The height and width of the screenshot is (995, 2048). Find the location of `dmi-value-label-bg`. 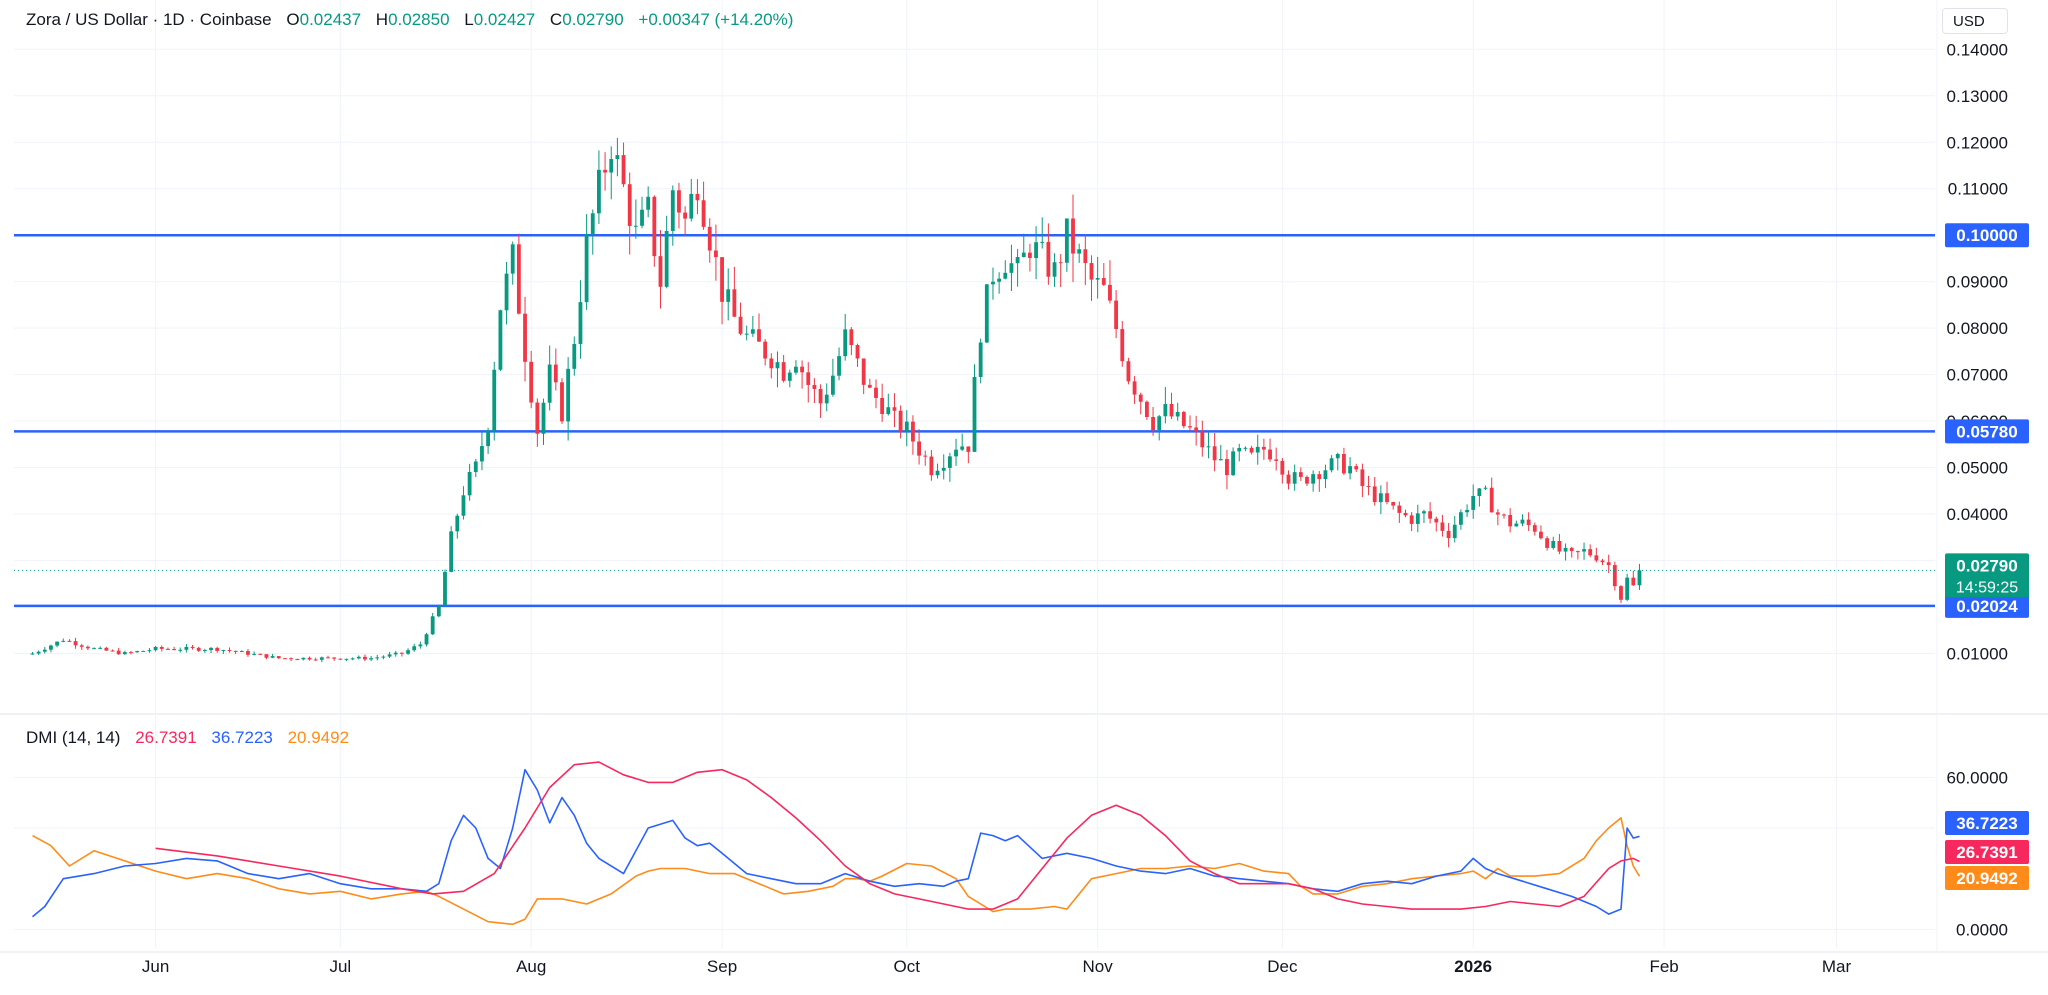

dmi-value-label-bg is located at coordinates (1987, 823).